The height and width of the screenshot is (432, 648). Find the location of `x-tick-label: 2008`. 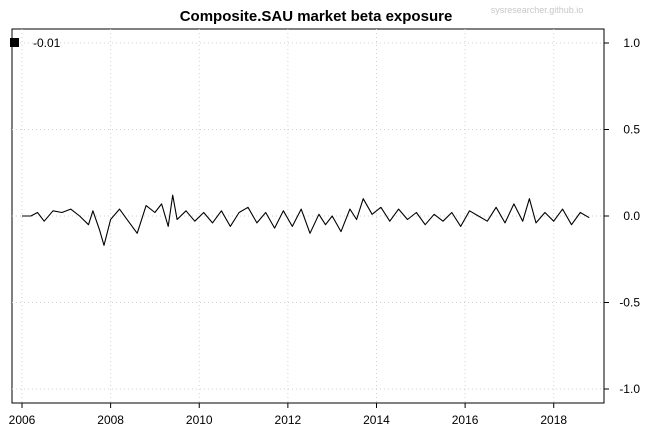

x-tick-label: 2008 is located at coordinates (110, 420).